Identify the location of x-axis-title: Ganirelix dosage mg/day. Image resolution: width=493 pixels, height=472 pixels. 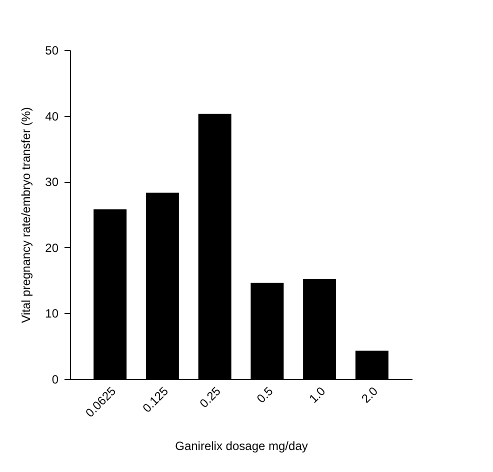
(241, 446).